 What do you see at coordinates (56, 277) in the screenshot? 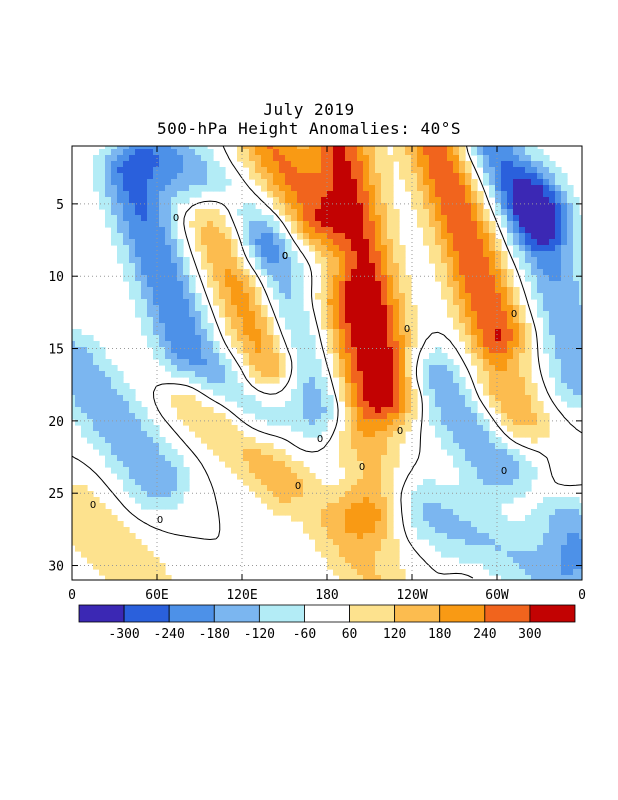
I see `y-tick-label: 10` at bounding box center [56, 277].